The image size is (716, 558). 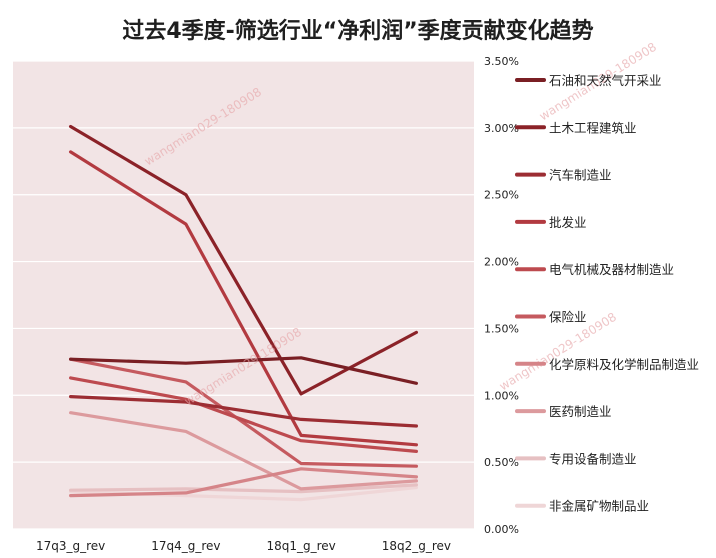 I want to click on legend-label: 土木工程建筑业, so click(x=593, y=127).